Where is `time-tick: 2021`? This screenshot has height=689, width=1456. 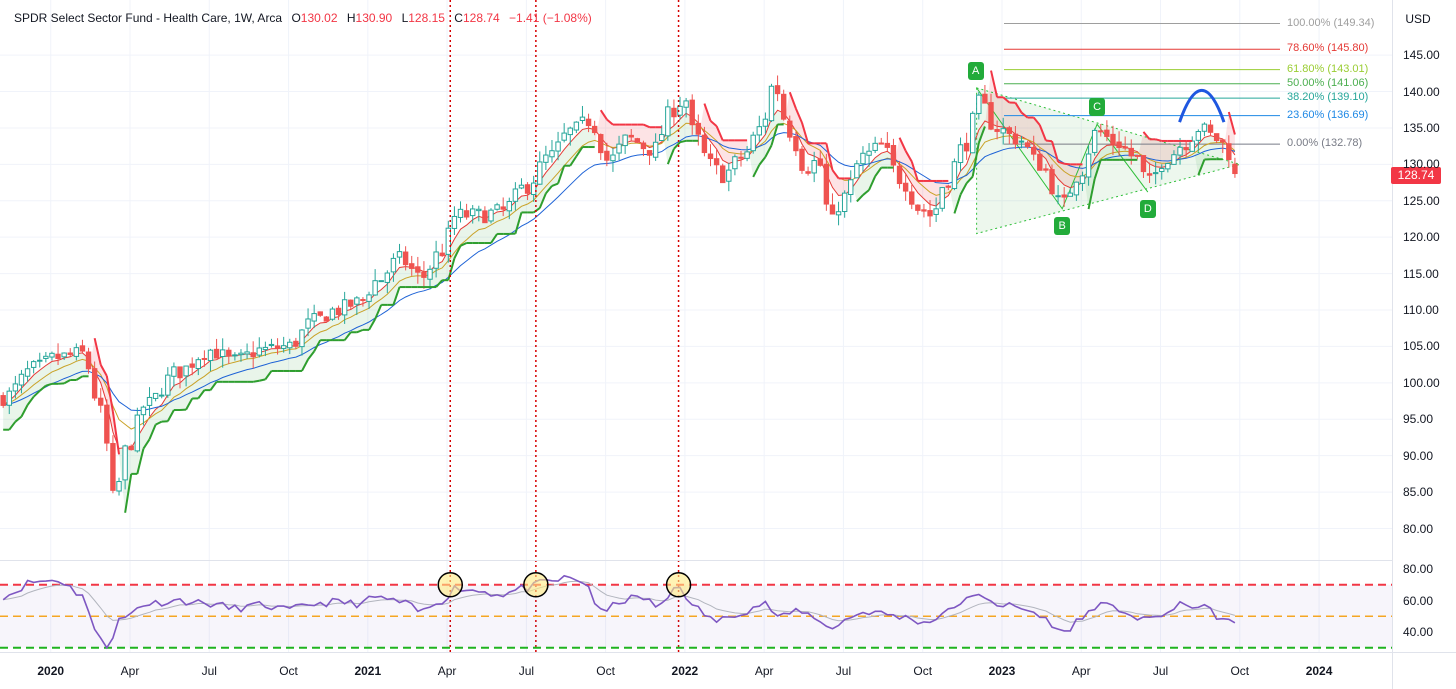 time-tick: 2021 is located at coordinates (368, 671).